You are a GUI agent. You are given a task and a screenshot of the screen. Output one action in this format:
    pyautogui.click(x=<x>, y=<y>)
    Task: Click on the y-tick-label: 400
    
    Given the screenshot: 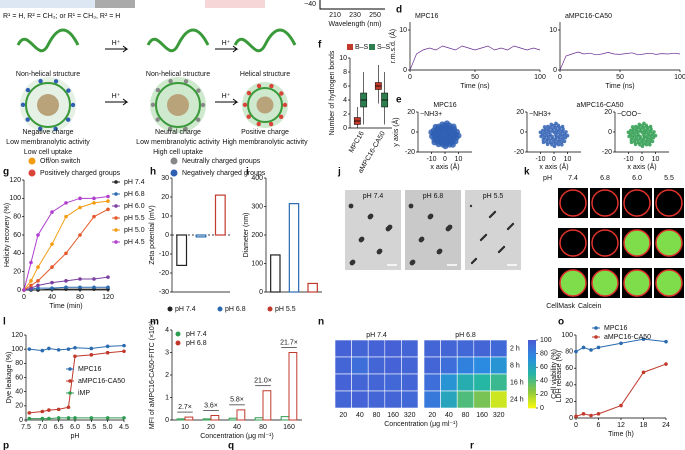 What is the action you would take?
    pyautogui.click(x=257, y=178)
    